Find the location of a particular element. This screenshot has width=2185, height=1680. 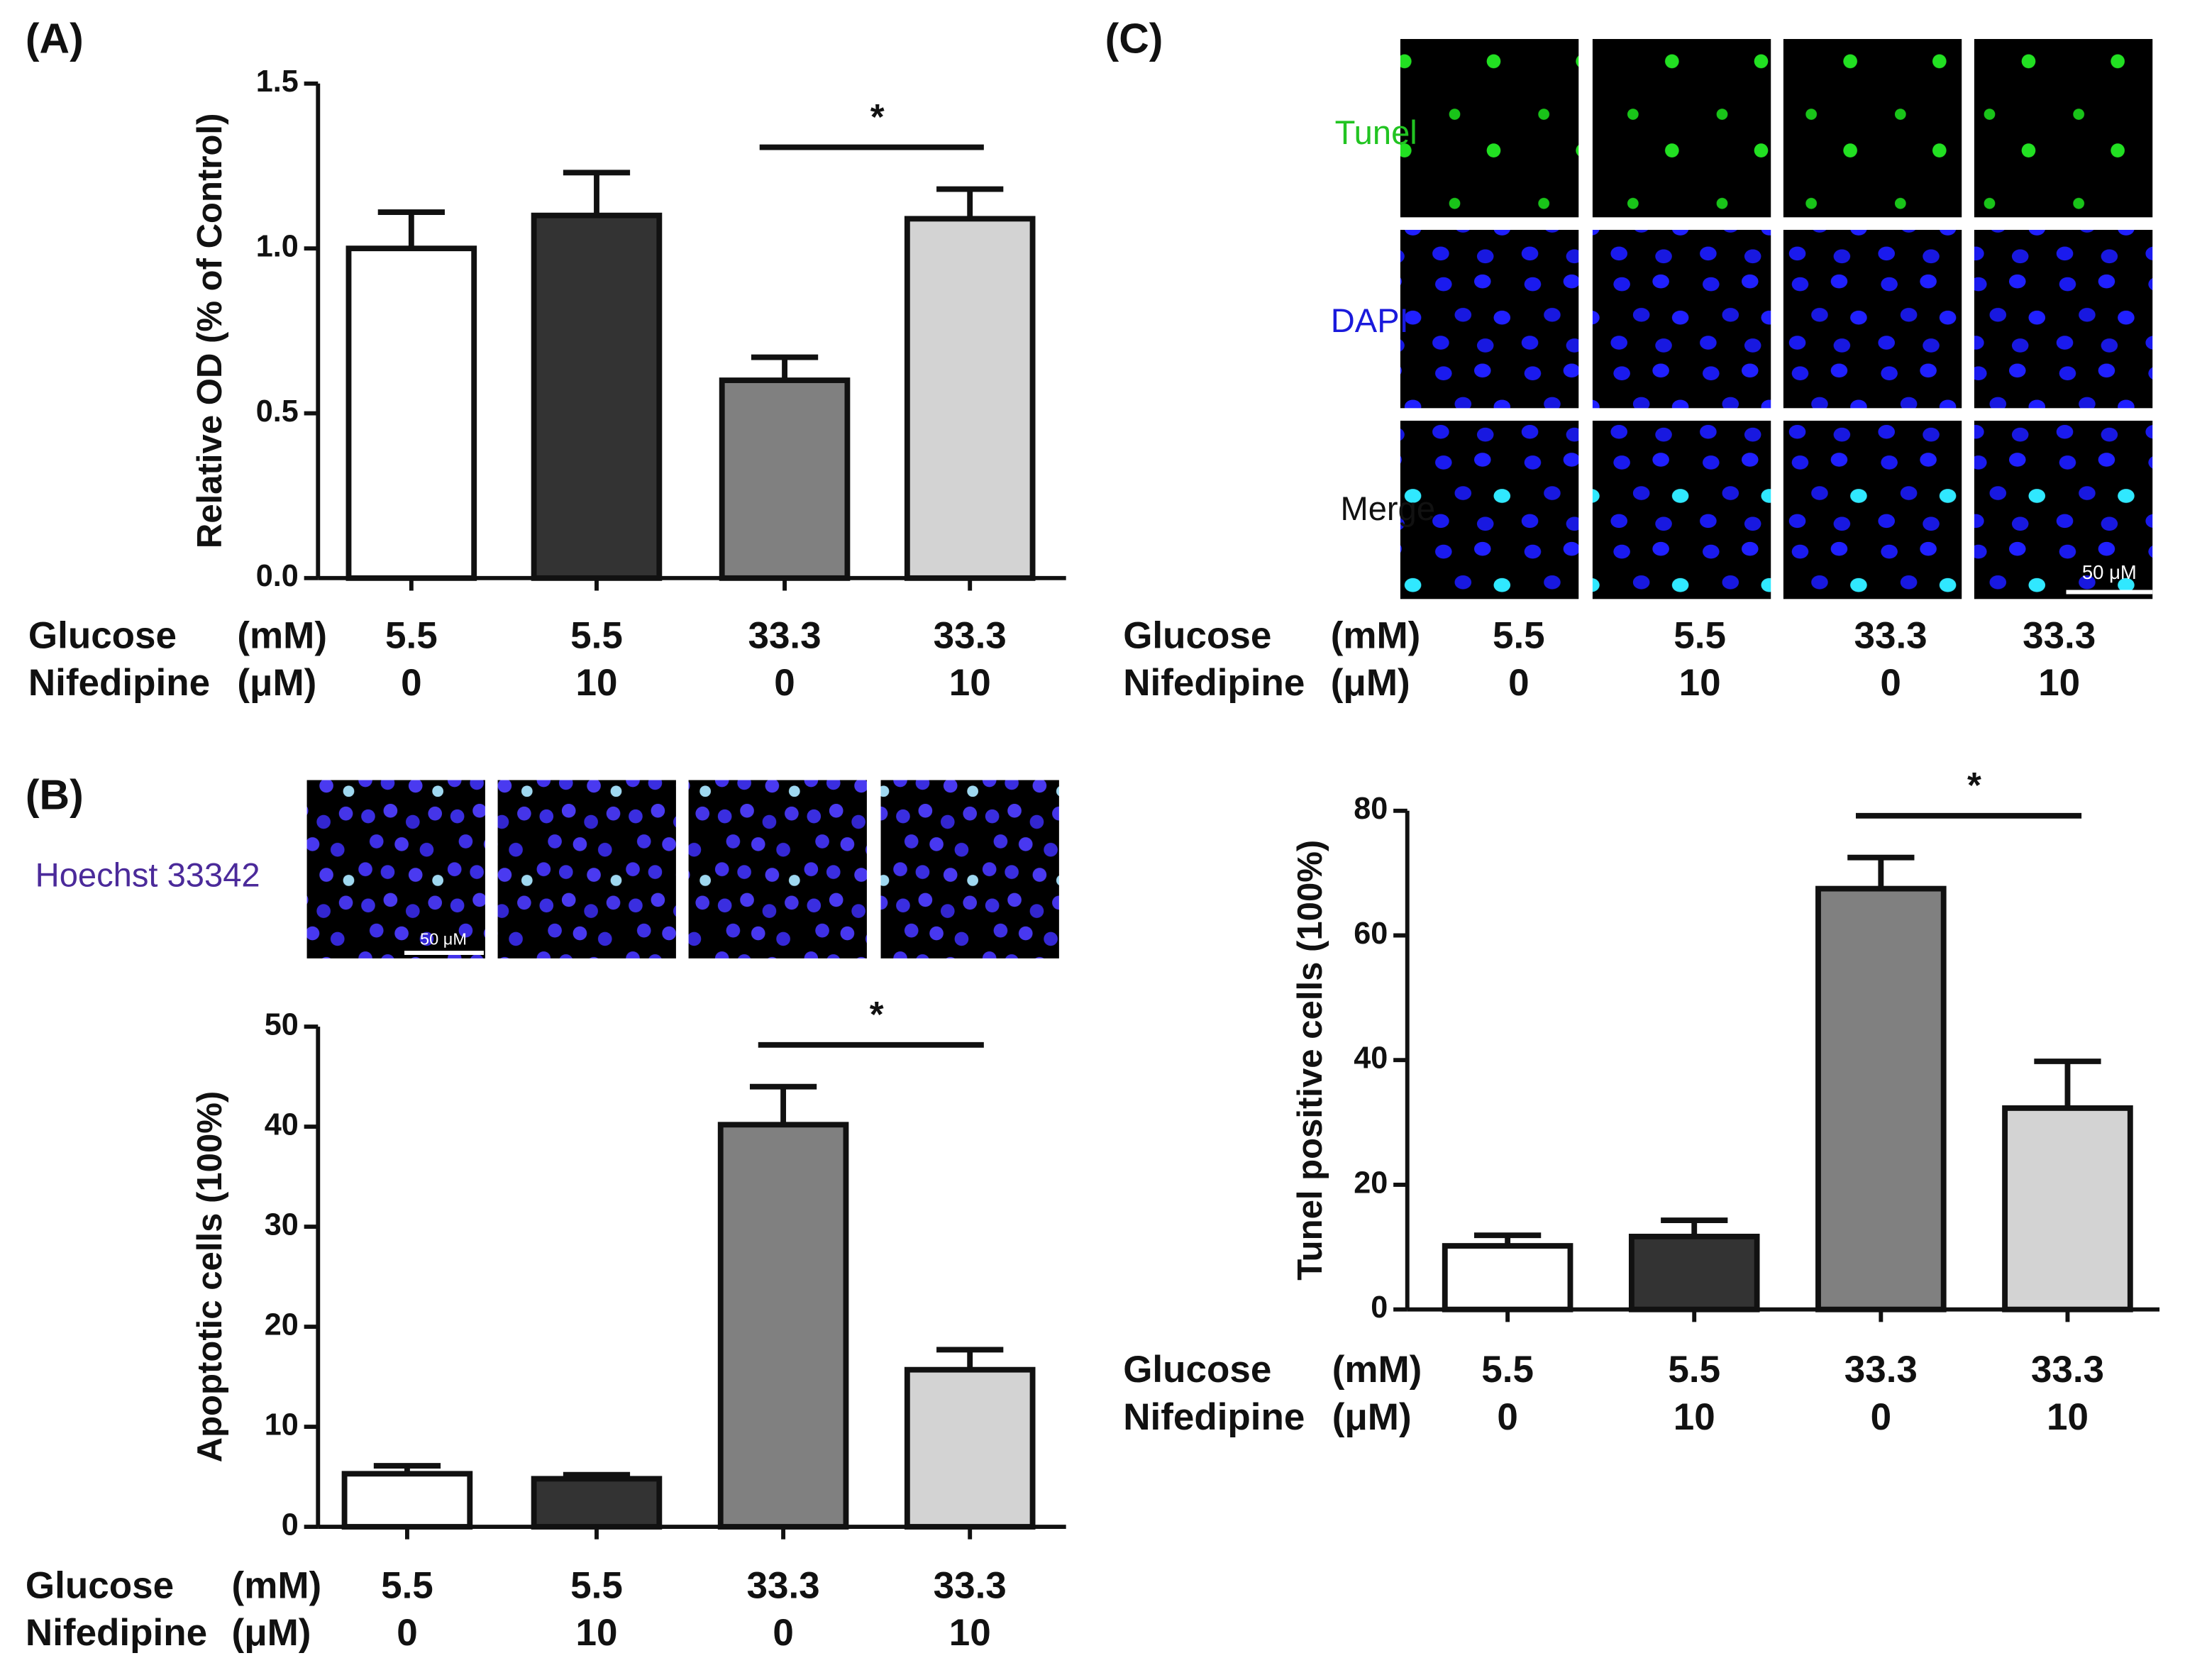

y-tick-label: 10 is located at coordinates (282, 1425).